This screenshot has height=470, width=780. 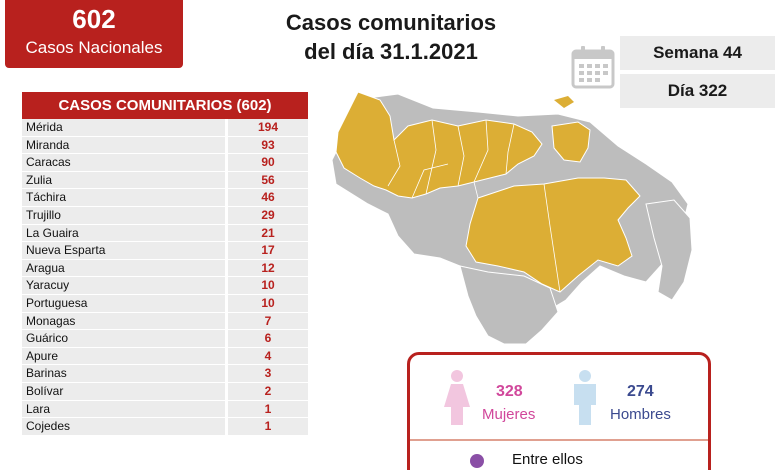 I want to click on extra-note: Entre ellos, so click(x=547, y=459).